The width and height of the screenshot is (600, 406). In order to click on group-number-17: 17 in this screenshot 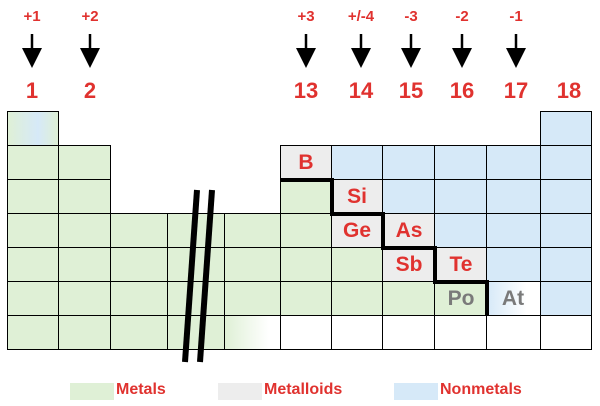, I will do `click(516, 90)`.